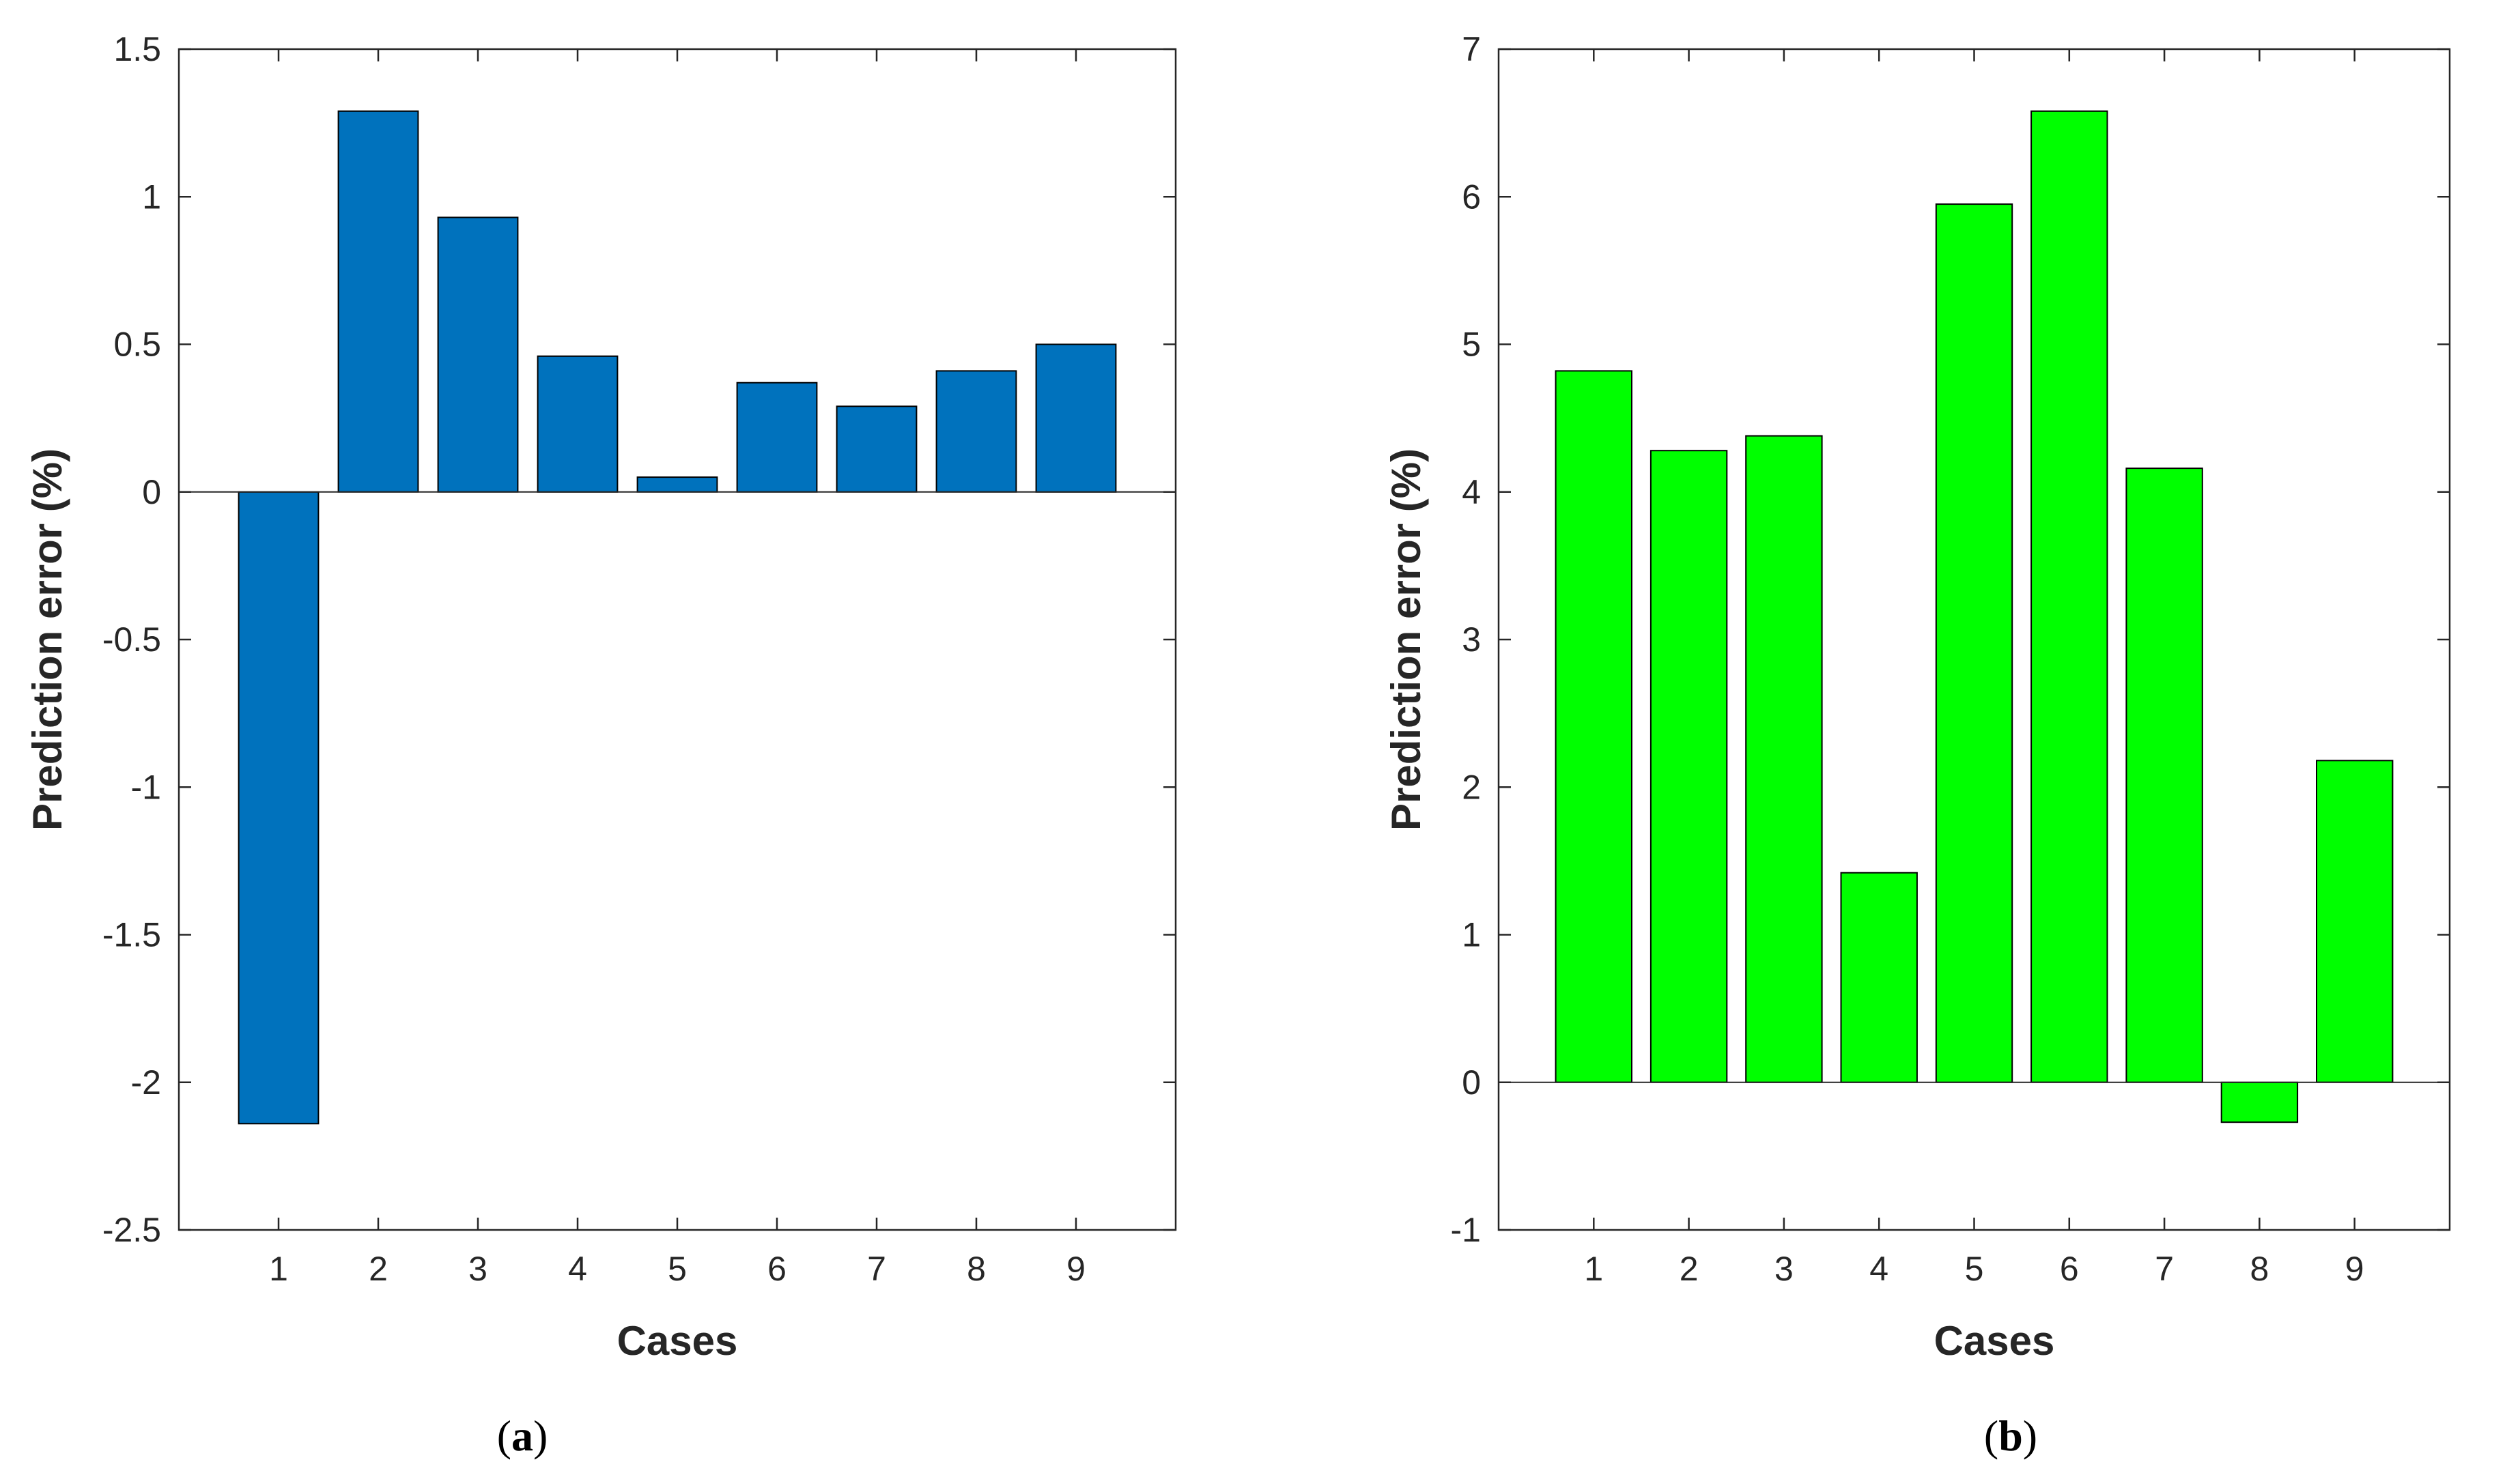 The width and height of the screenshot is (2520, 1477). Describe the element at coordinates (146, 1082) in the screenshot. I see `y-tick-label-a: -2` at that location.